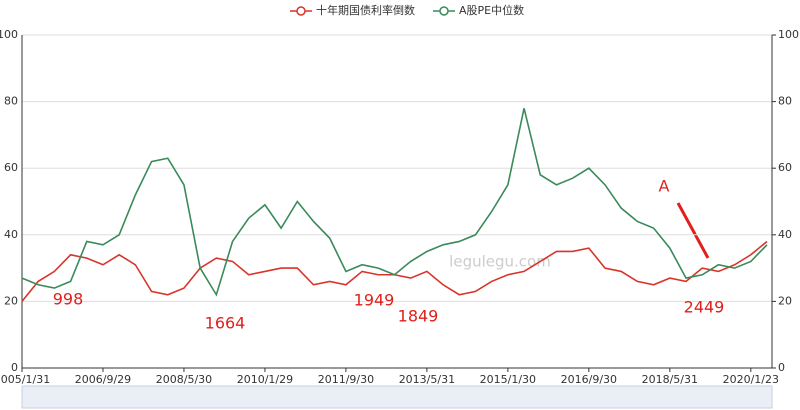  Describe the element at coordinates (11, 101) in the screenshot. I see `y-tick-label: 80` at that location.